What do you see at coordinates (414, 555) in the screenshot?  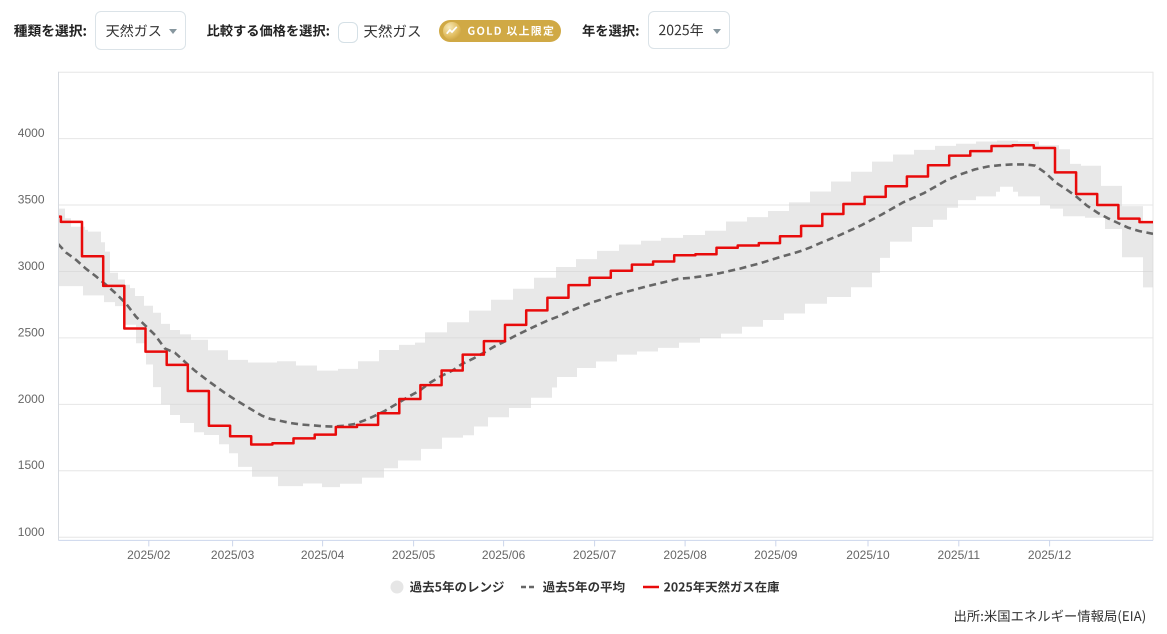 I see `svg-text: 2025/05` at bounding box center [414, 555].